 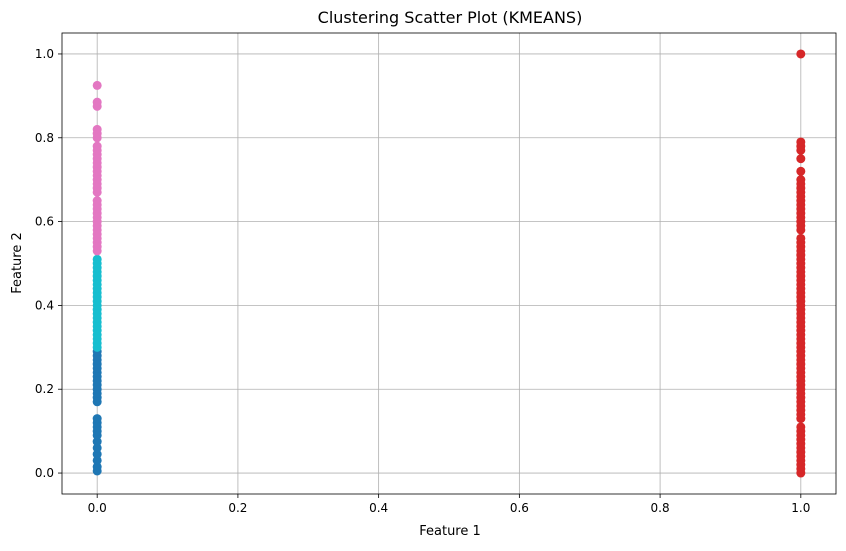 I want to click on x-axis-ticks: 0.0 0.2 0.4 0.6 0.8 1.0, so click(x=449, y=504).